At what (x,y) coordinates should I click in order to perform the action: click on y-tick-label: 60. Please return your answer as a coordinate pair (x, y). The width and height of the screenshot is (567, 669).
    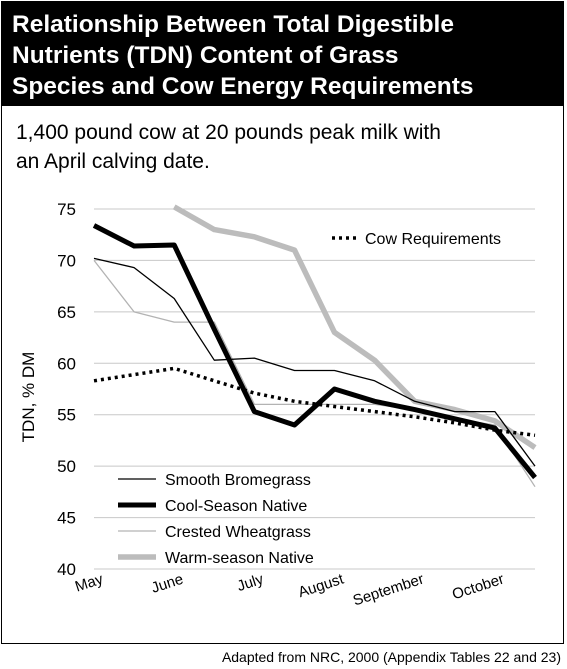
    Looking at the image, I should click on (66, 363).